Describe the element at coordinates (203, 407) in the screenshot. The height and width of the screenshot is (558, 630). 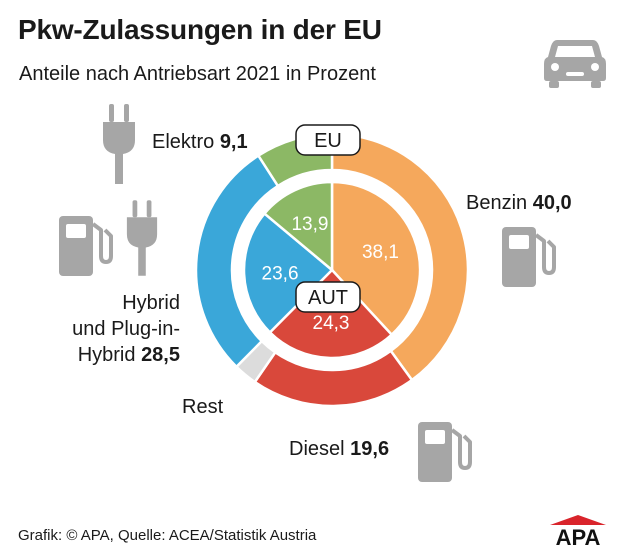
I see `label-rest: Rest` at that location.